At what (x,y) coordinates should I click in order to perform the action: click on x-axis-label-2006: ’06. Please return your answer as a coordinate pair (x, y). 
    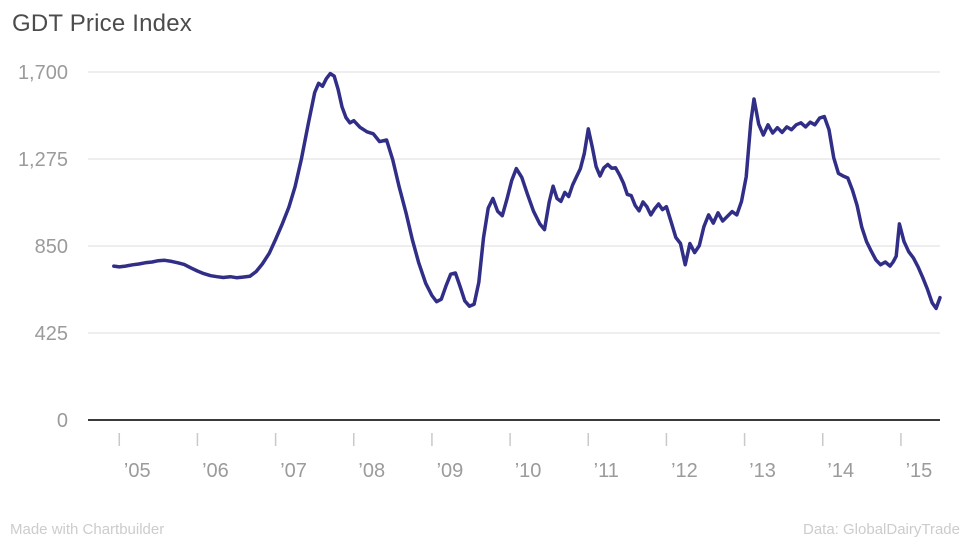
    Looking at the image, I should click on (215, 471).